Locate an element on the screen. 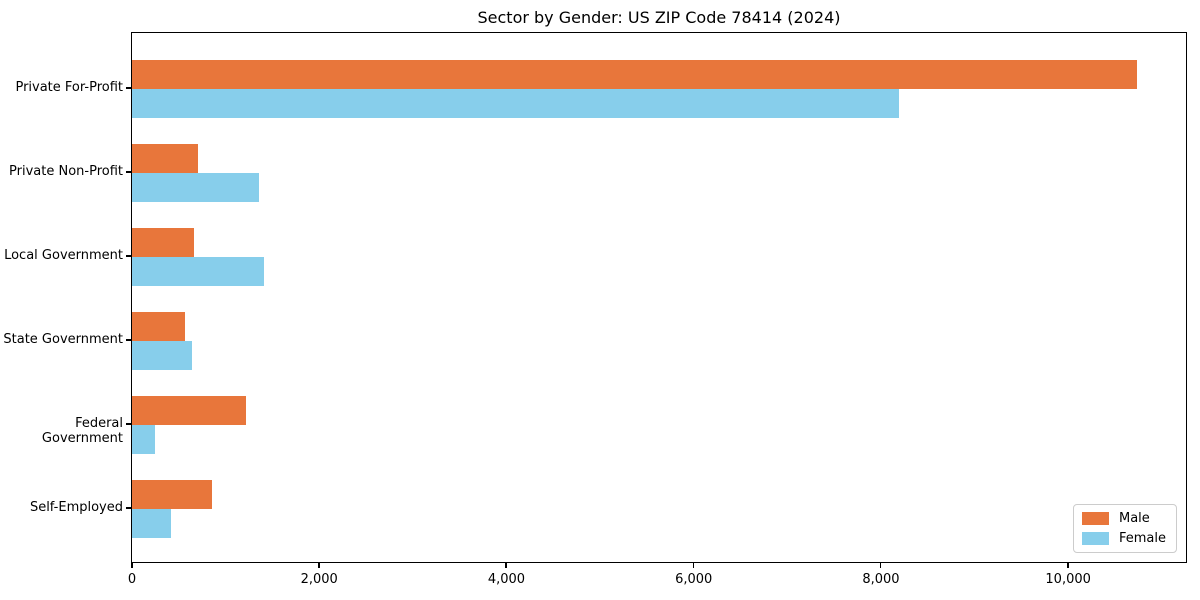  x-tick-label: 10,000 is located at coordinates (1068, 579).